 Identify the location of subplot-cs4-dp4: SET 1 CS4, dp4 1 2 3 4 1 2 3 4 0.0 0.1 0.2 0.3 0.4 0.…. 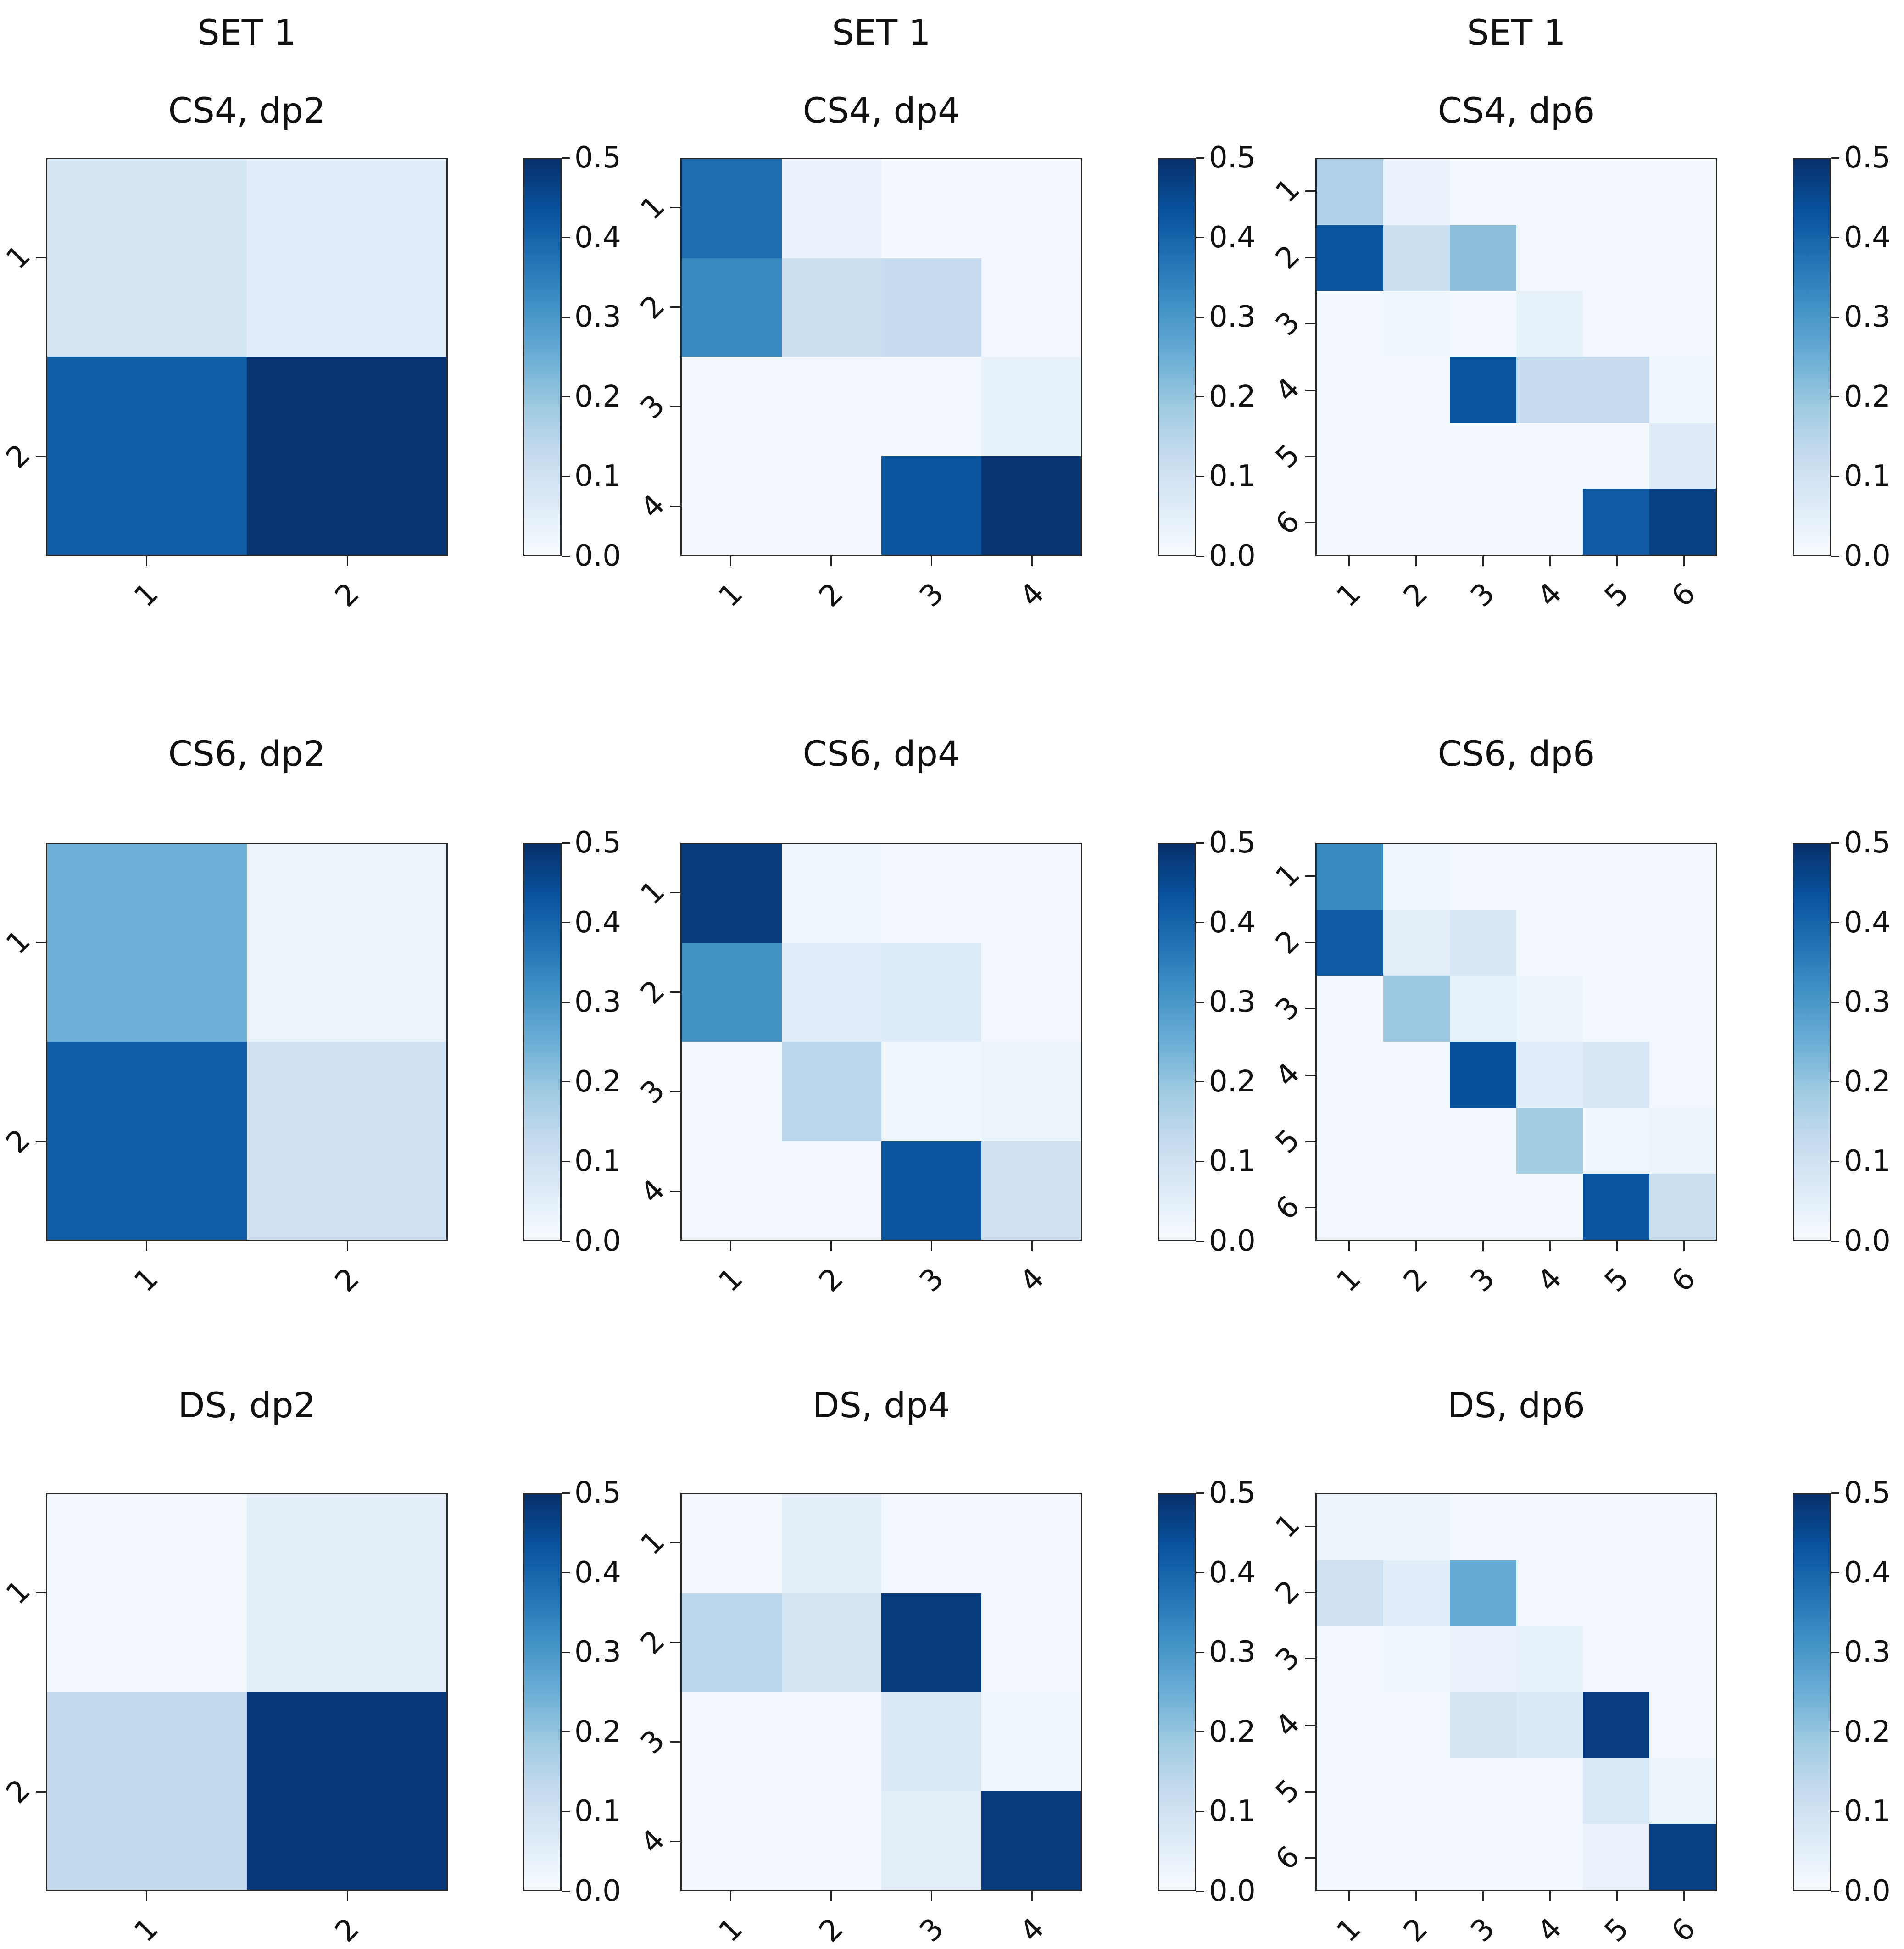
(951, 332).